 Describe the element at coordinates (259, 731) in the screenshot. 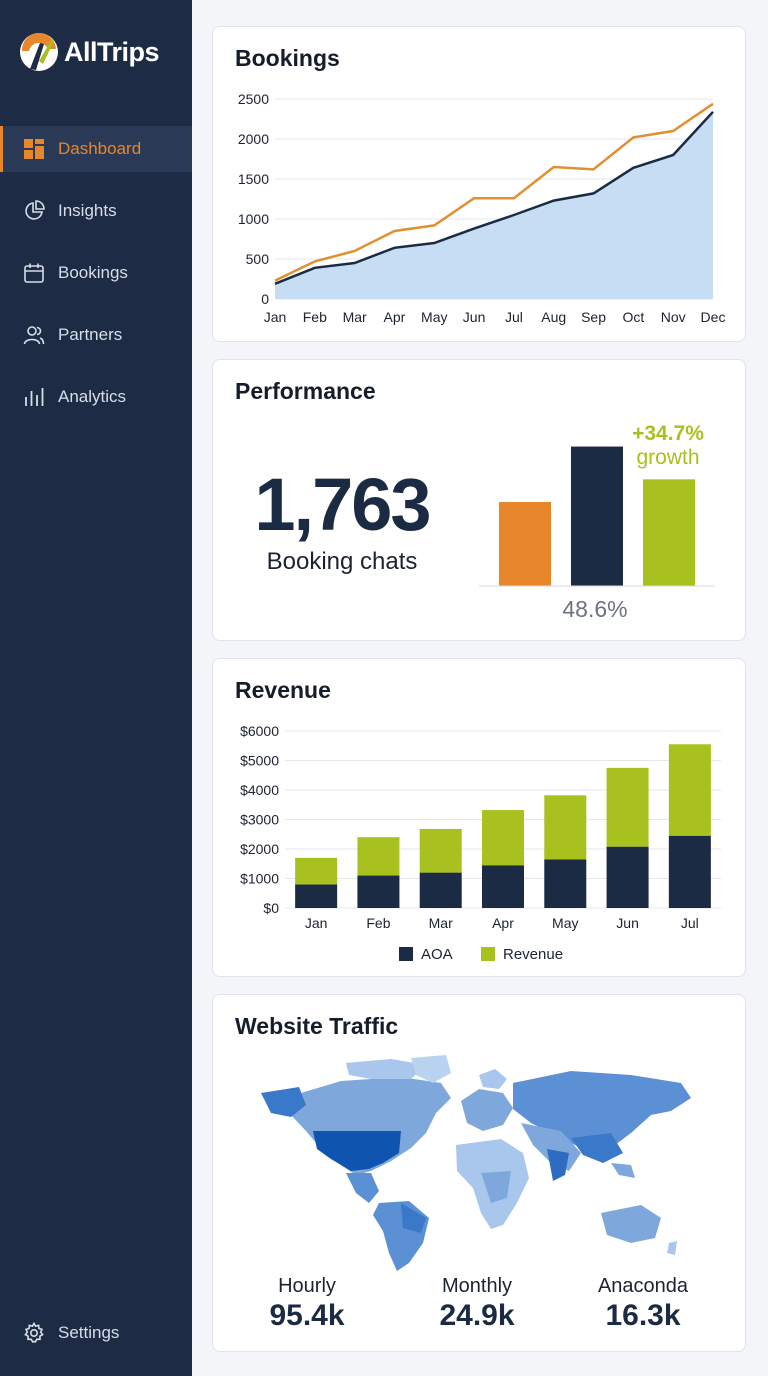

I see `y-tick-label: $6000` at that location.